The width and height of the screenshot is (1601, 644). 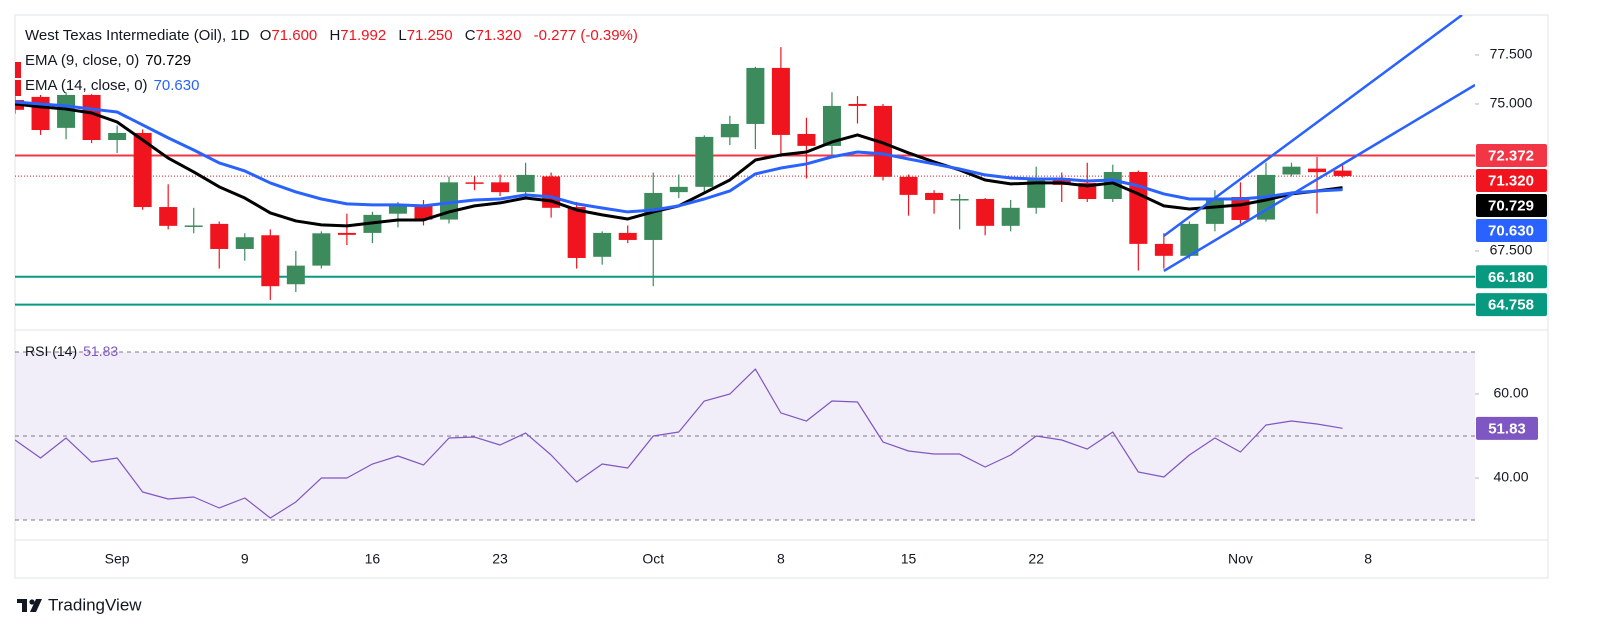 What do you see at coordinates (679, 157) in the screenshot?
I see `ema-line` at bounding box center [679, 157].